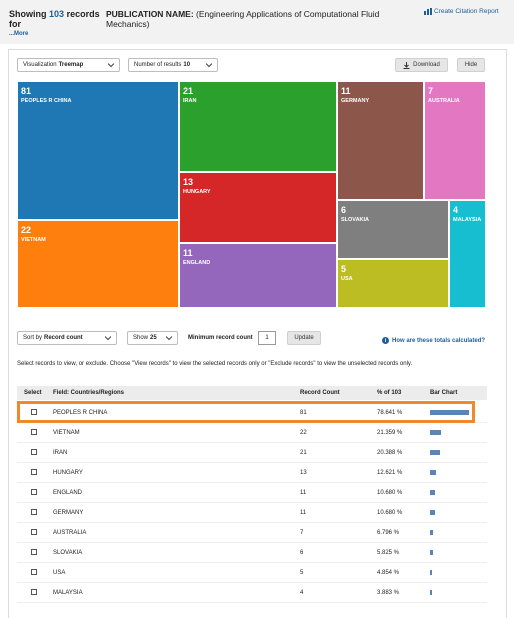 This screenshot has height=618, width=514. Describe the element at coordinates (461, 11) in the screenshot. I see `create-citation-report-link: Create Citation Report` at that location.